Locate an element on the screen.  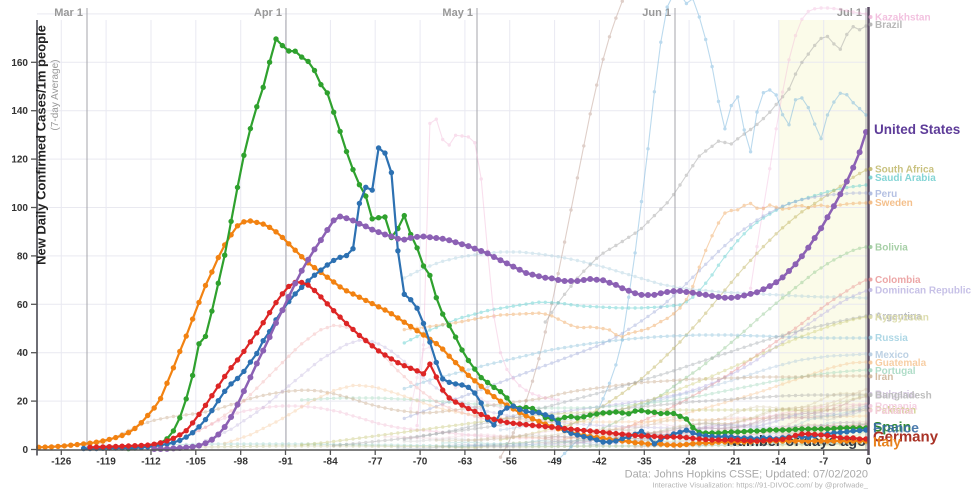
svg-text: Panama is located at coordinates (894, 411).